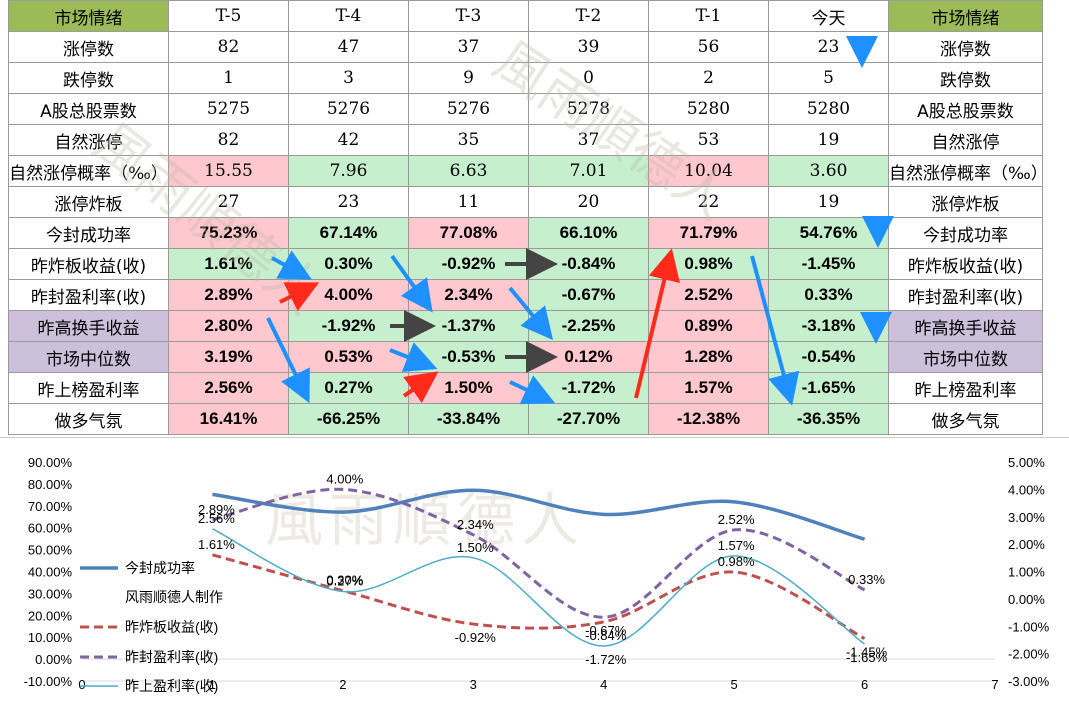 Image resolution: width=1069 pixels, height=721 pixels. Describe the element at coordinates (708, 78) in the screenshot. I see `value-cell: 2` at that location.